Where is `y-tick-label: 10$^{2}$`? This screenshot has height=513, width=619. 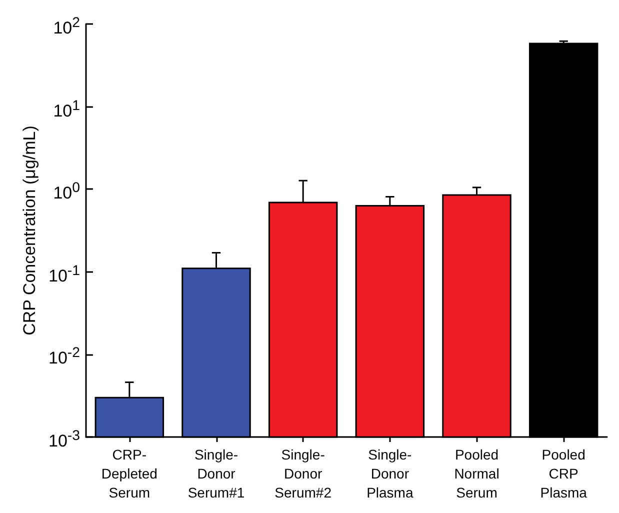 y-tick-label: 10$^{2}$ is located at coordinates (66, 26).